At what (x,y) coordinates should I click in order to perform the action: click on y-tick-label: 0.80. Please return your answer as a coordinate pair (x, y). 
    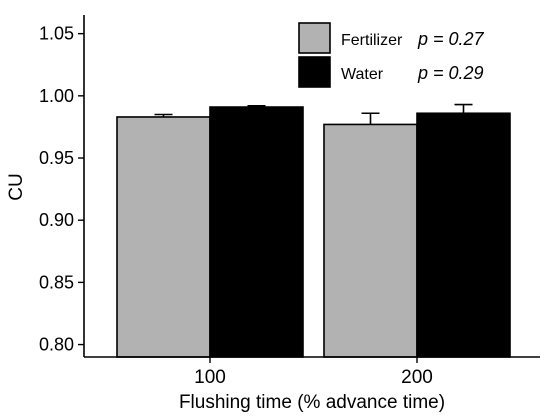
    Looking at the image, I should click on (56, 345).